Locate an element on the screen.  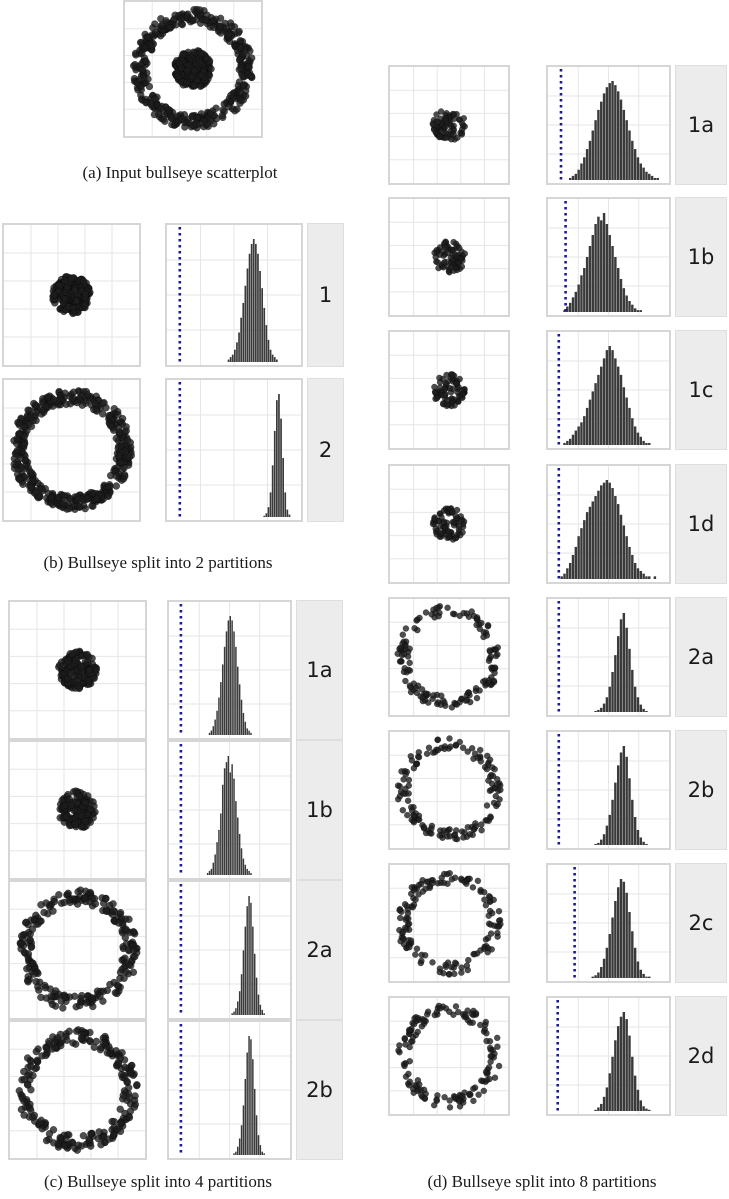
strip-label: 2c is located at coordinates (701, 923).